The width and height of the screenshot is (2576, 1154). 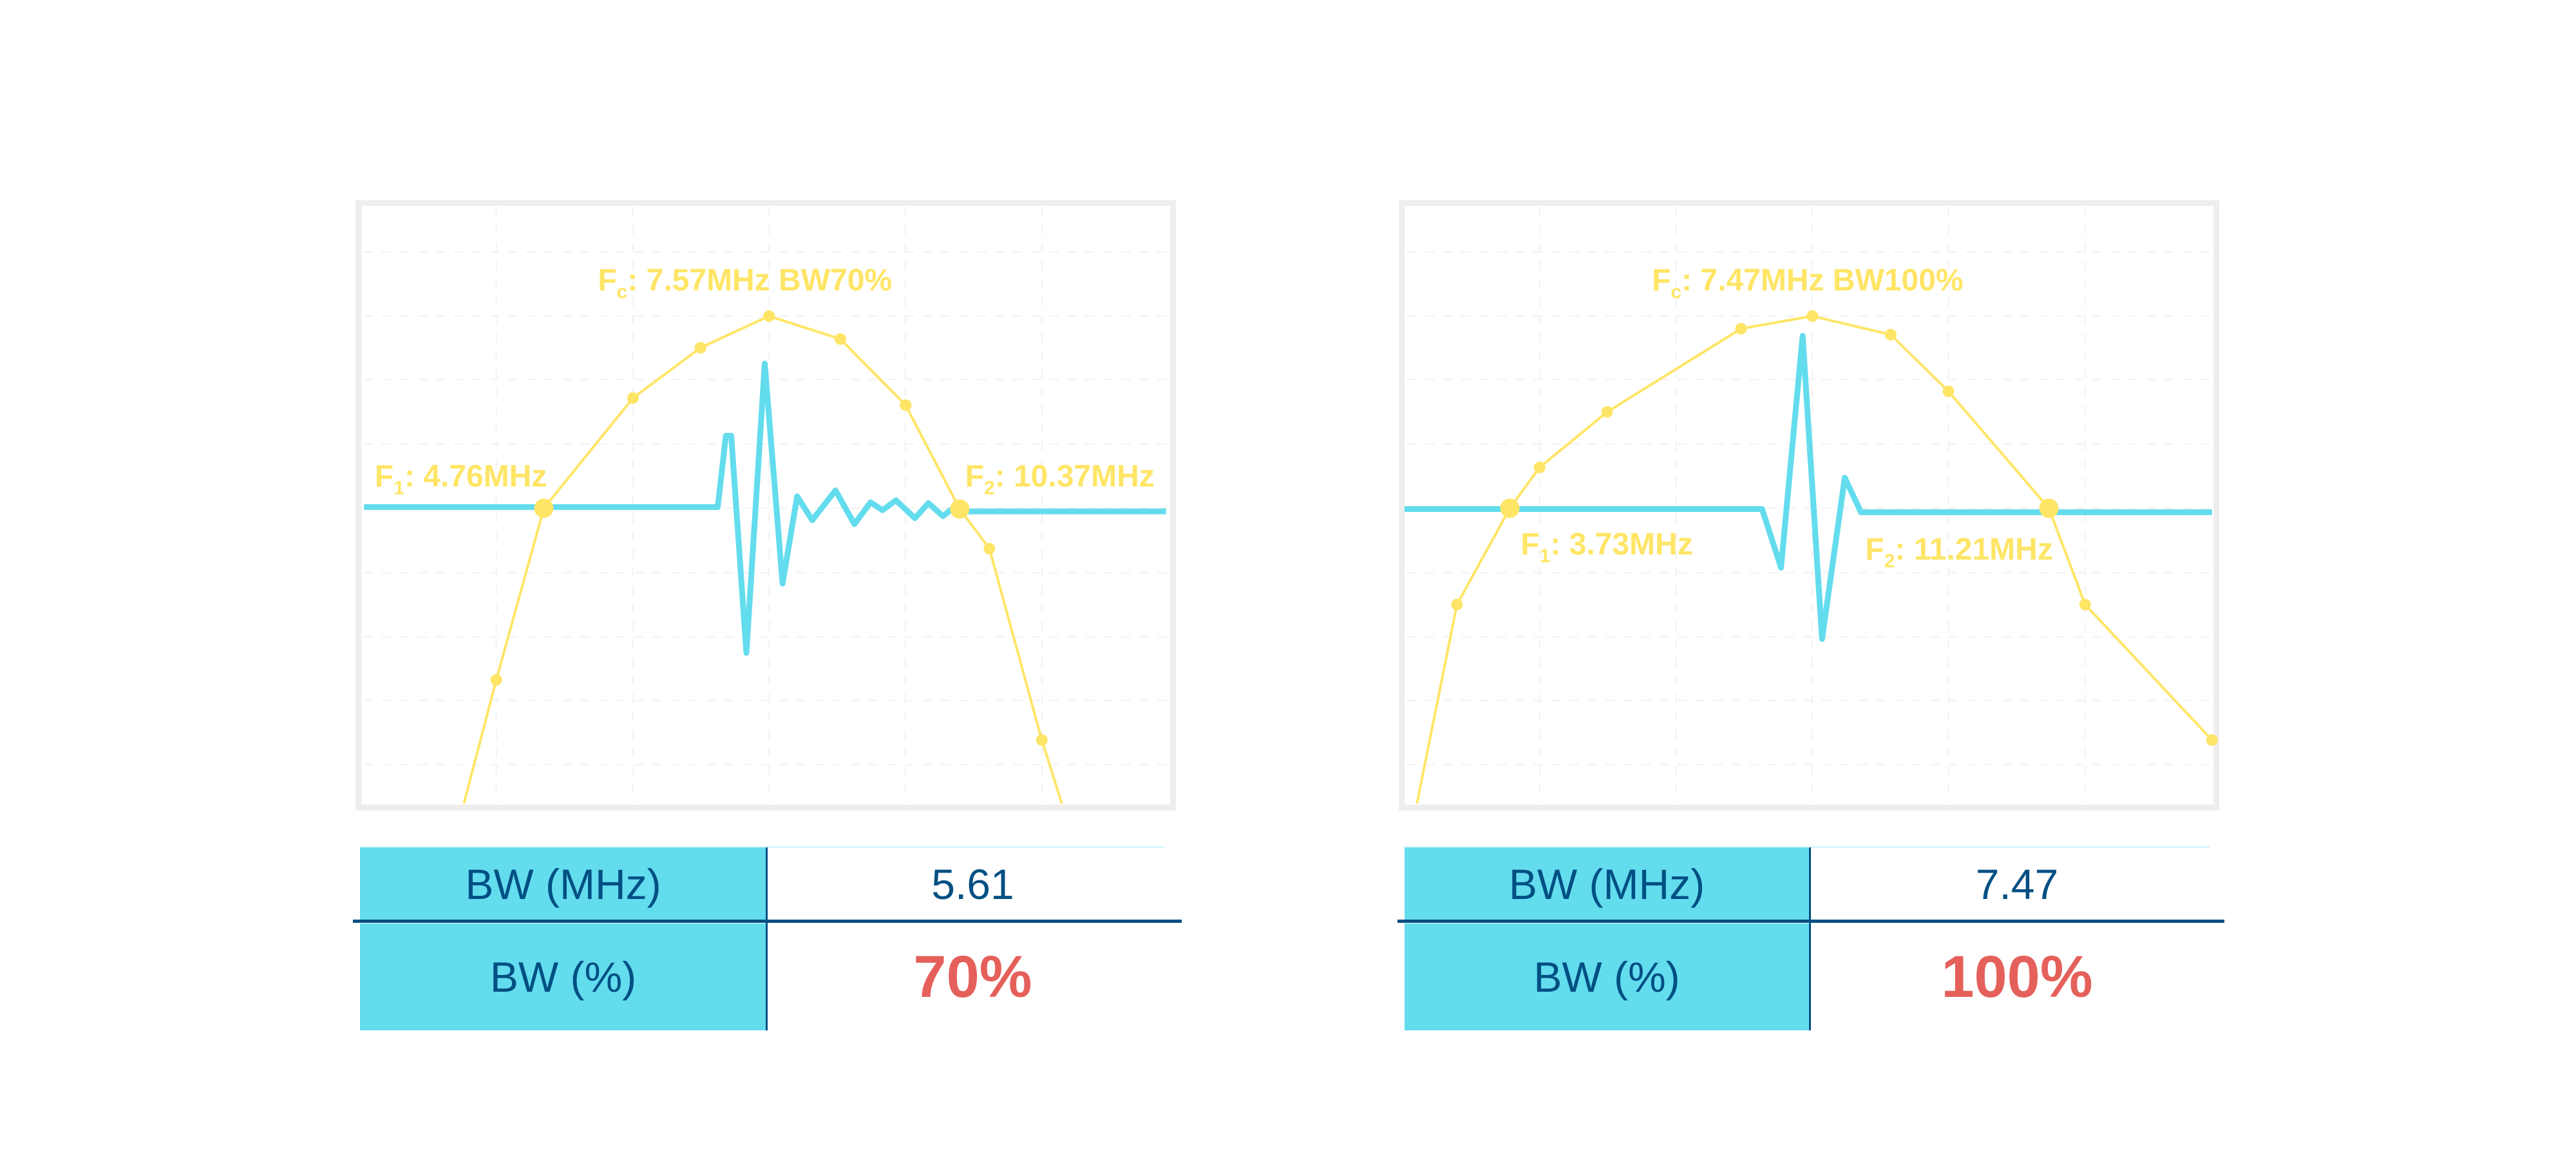 What do you see at coordinates (973, 884) in the screenshot?
I see `row1-value: 5.61` at bounding box center [973, 884].